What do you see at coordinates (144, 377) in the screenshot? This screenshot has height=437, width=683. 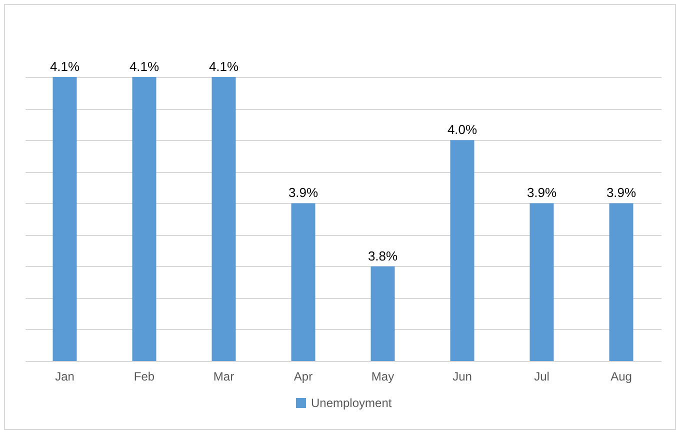 I see `x-tick-label: Feb` at bounding box center [144, 377].